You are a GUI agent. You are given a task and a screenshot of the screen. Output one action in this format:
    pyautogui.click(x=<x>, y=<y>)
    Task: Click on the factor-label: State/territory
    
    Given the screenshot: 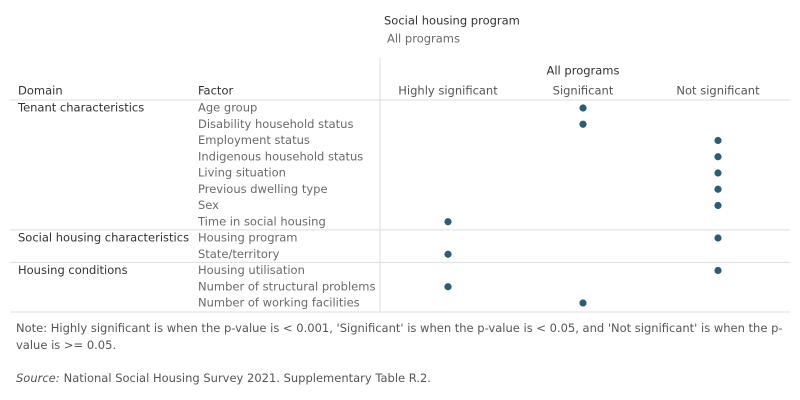 What is the action you would take?
    pyautogui.click(x=239, y=254)
    